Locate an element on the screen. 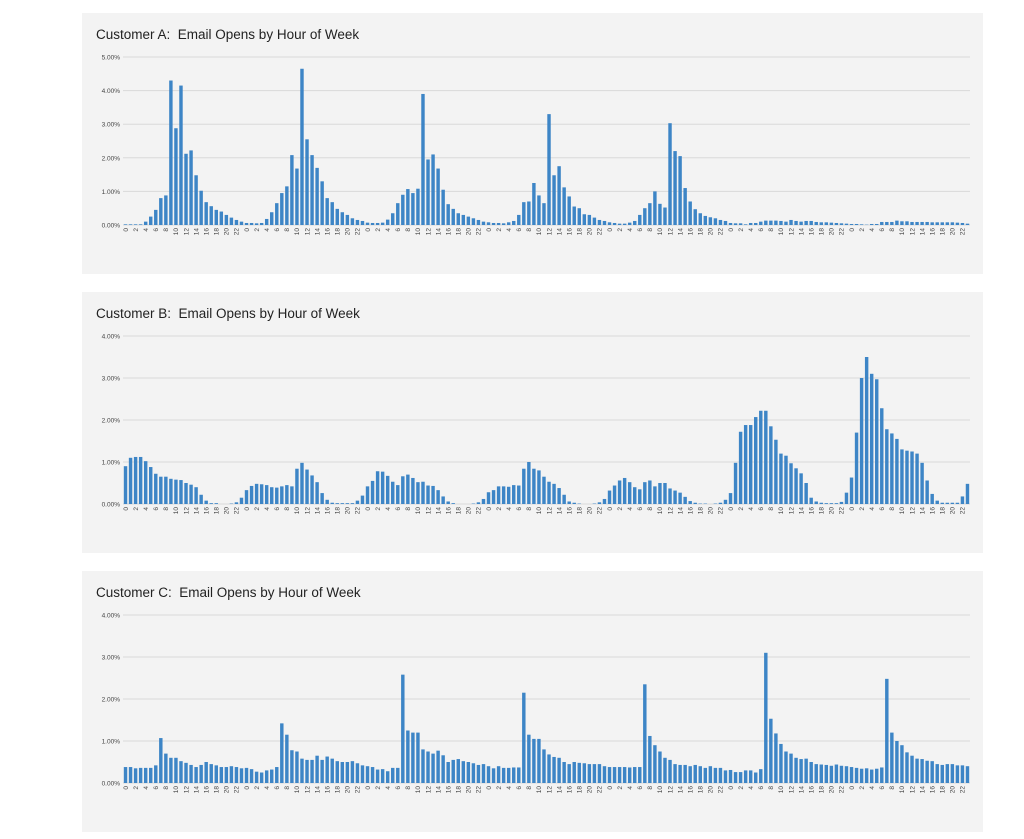 The height and width of the screenshot is (839, 1024). y-tick-label: 3.00% is located at coordinates (111, 125).